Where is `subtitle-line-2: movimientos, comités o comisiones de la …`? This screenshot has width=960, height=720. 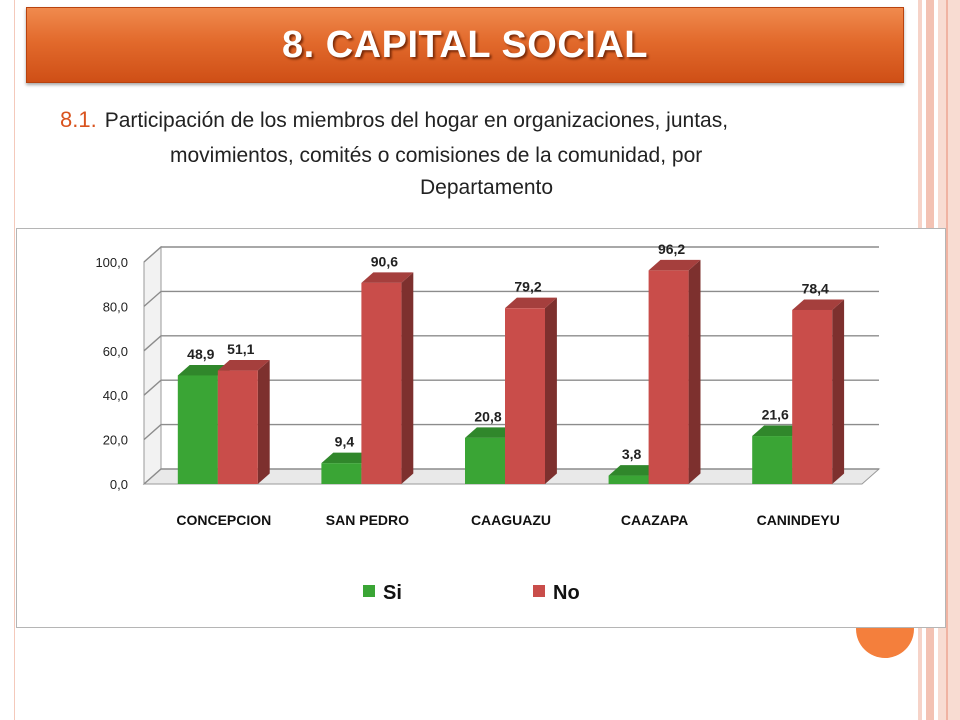
subtitle-line-2: movimientos, comités o comisiones de la … is located at coordinates (436, 155).